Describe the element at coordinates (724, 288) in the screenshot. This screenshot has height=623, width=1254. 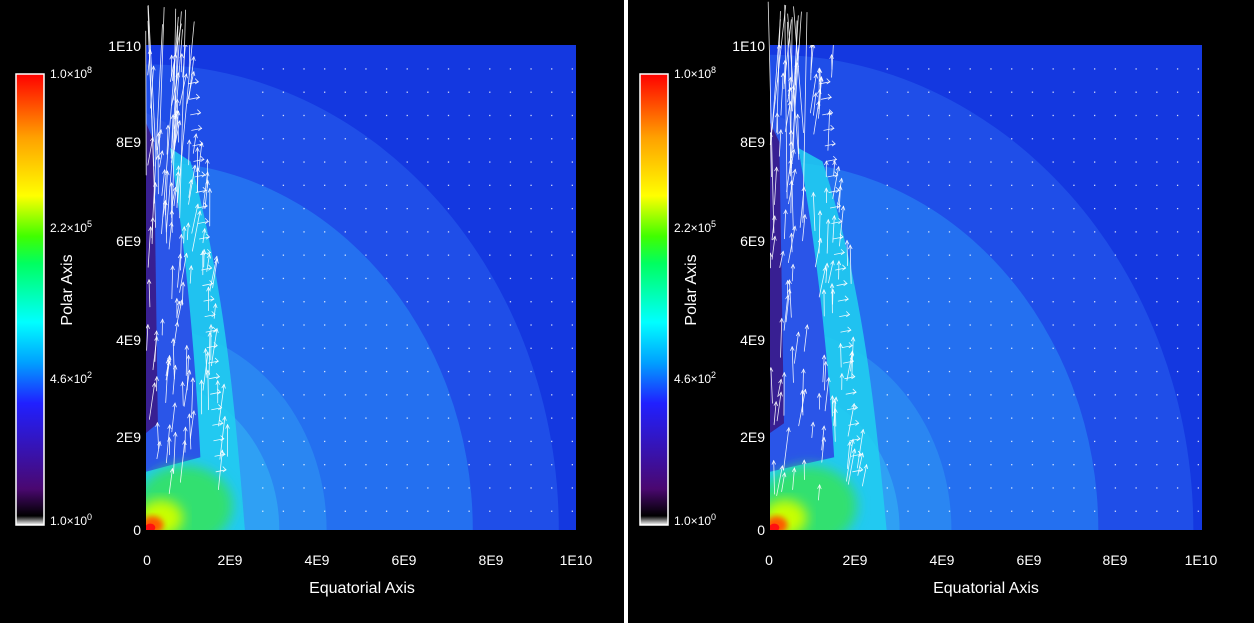
I see `right-y-axis: 0 2E9 4E9 6E9 8E9 1E10 Polar Axis` at that location.